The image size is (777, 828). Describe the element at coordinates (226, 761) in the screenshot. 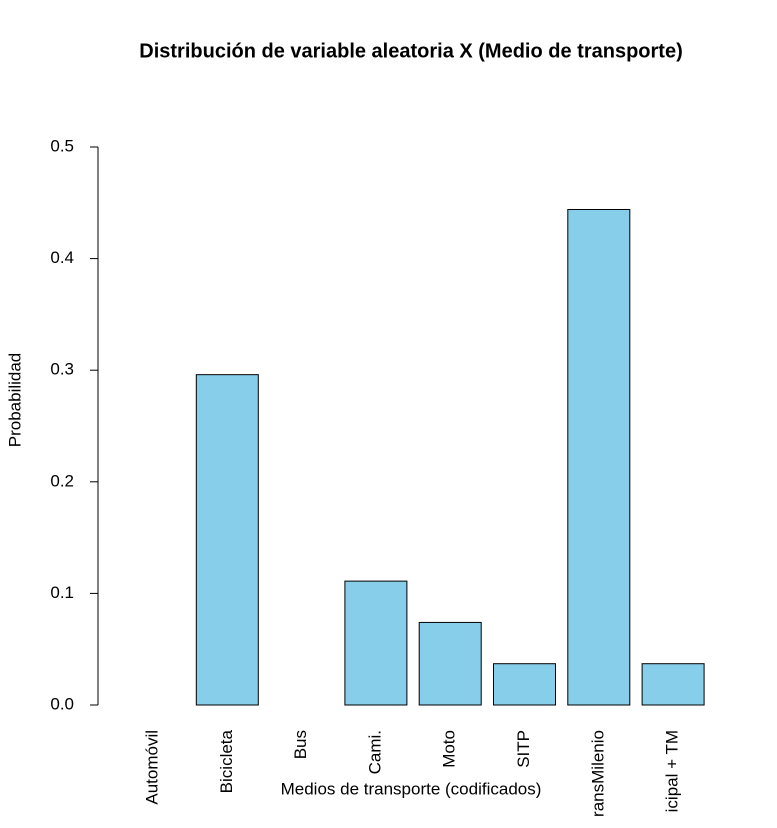

I see `x-tick-label: Bicicleta` at that location.